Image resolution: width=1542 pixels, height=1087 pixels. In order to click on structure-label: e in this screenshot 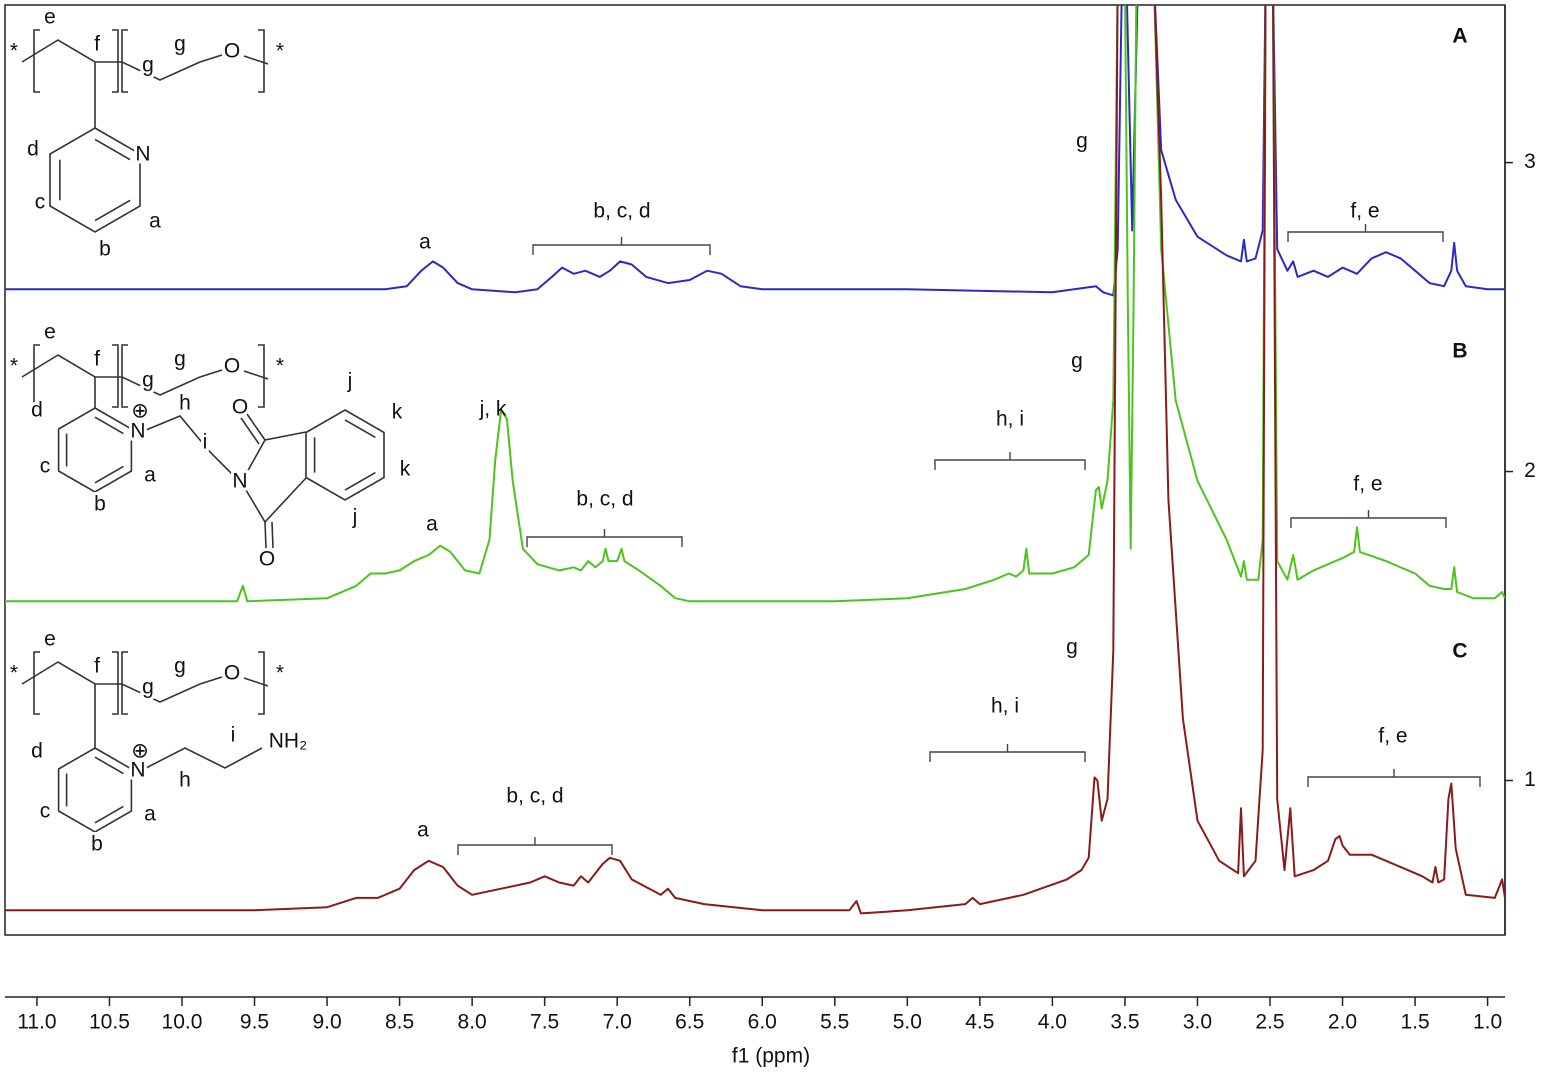, I will do `click(50, 17)`.